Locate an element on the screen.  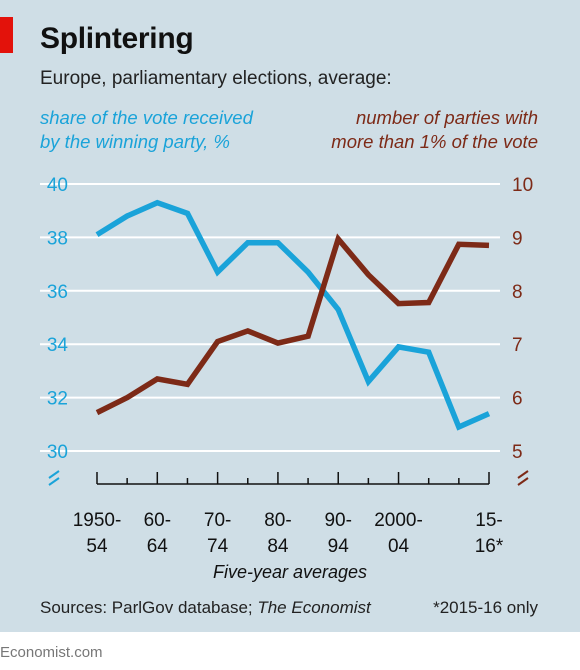
left-tick-label: 38 is located at coordinates (57, 238).